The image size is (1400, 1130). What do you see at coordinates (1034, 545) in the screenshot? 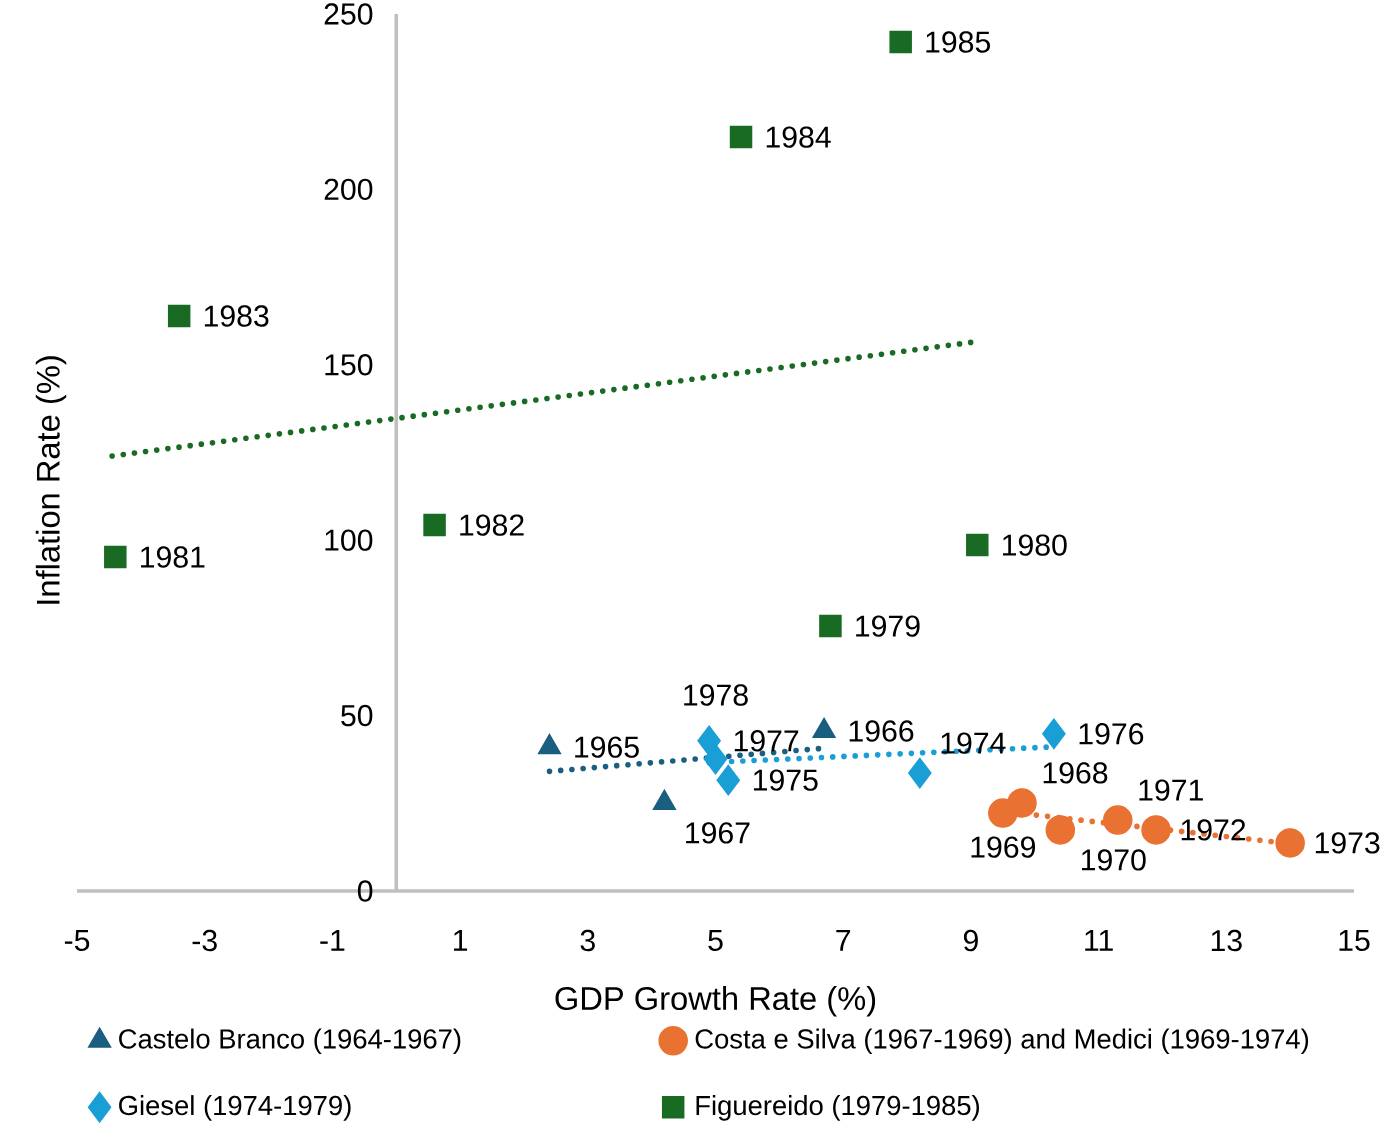
I see `annotation: 1980` at bounding box center [1034, 545].